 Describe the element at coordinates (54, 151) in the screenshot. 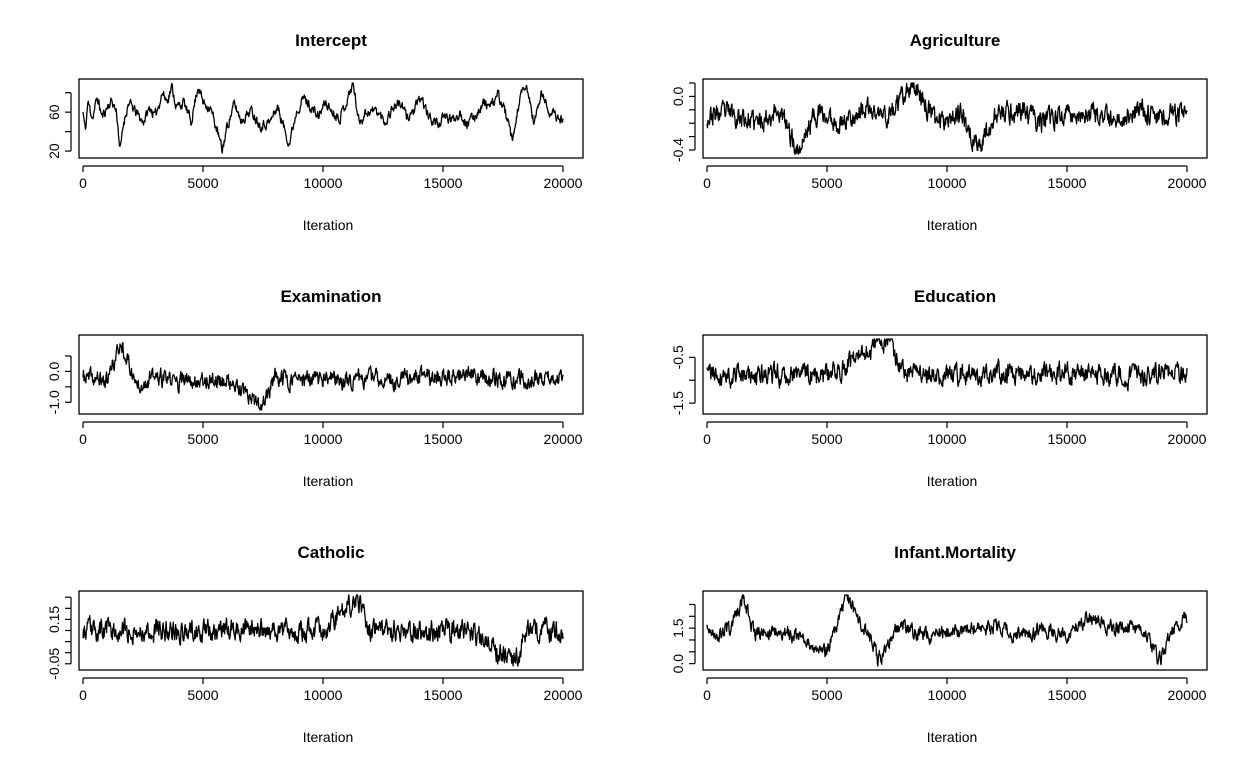

I see `y-tick-label: 20` at that location.